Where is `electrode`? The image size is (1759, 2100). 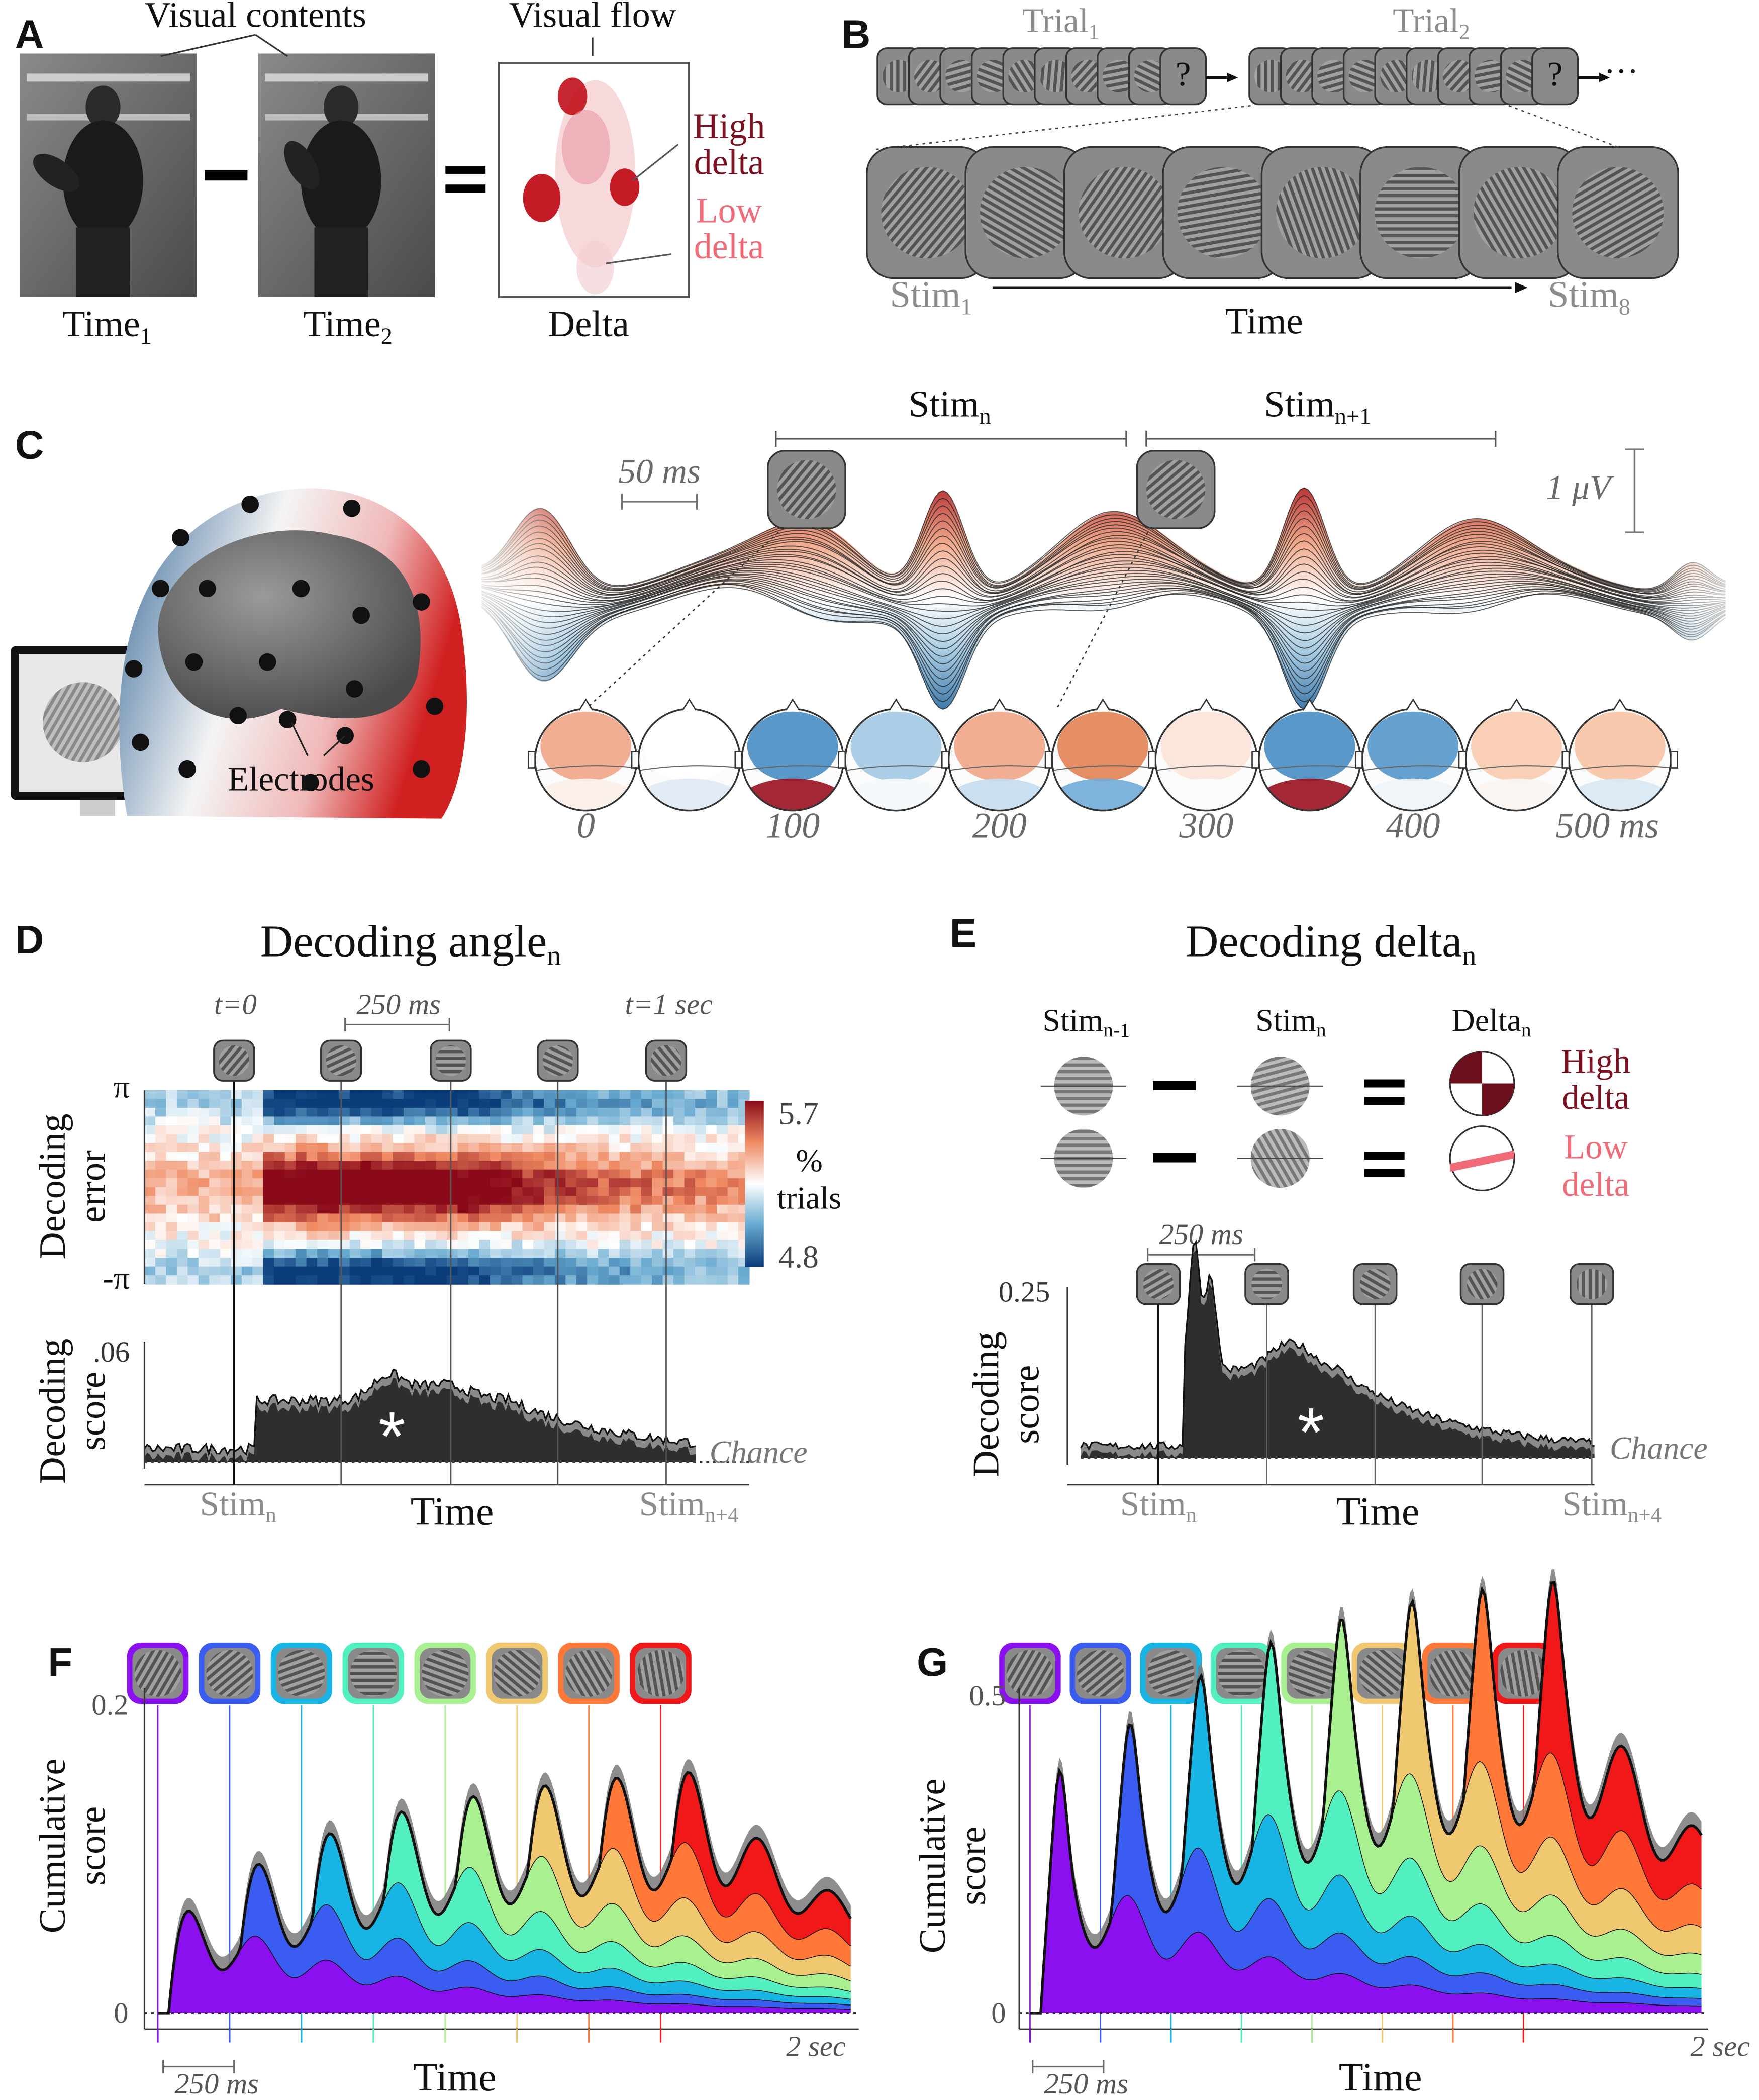
electrode is located at coordinates (140, 742).